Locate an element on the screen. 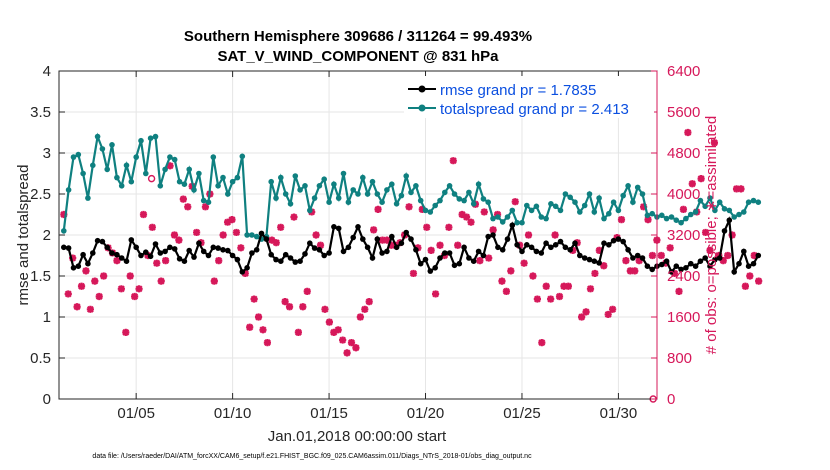 This screenshot has height=470, width=830. y-left-tick-label: 2.5 is located at coordinates (40, 194).